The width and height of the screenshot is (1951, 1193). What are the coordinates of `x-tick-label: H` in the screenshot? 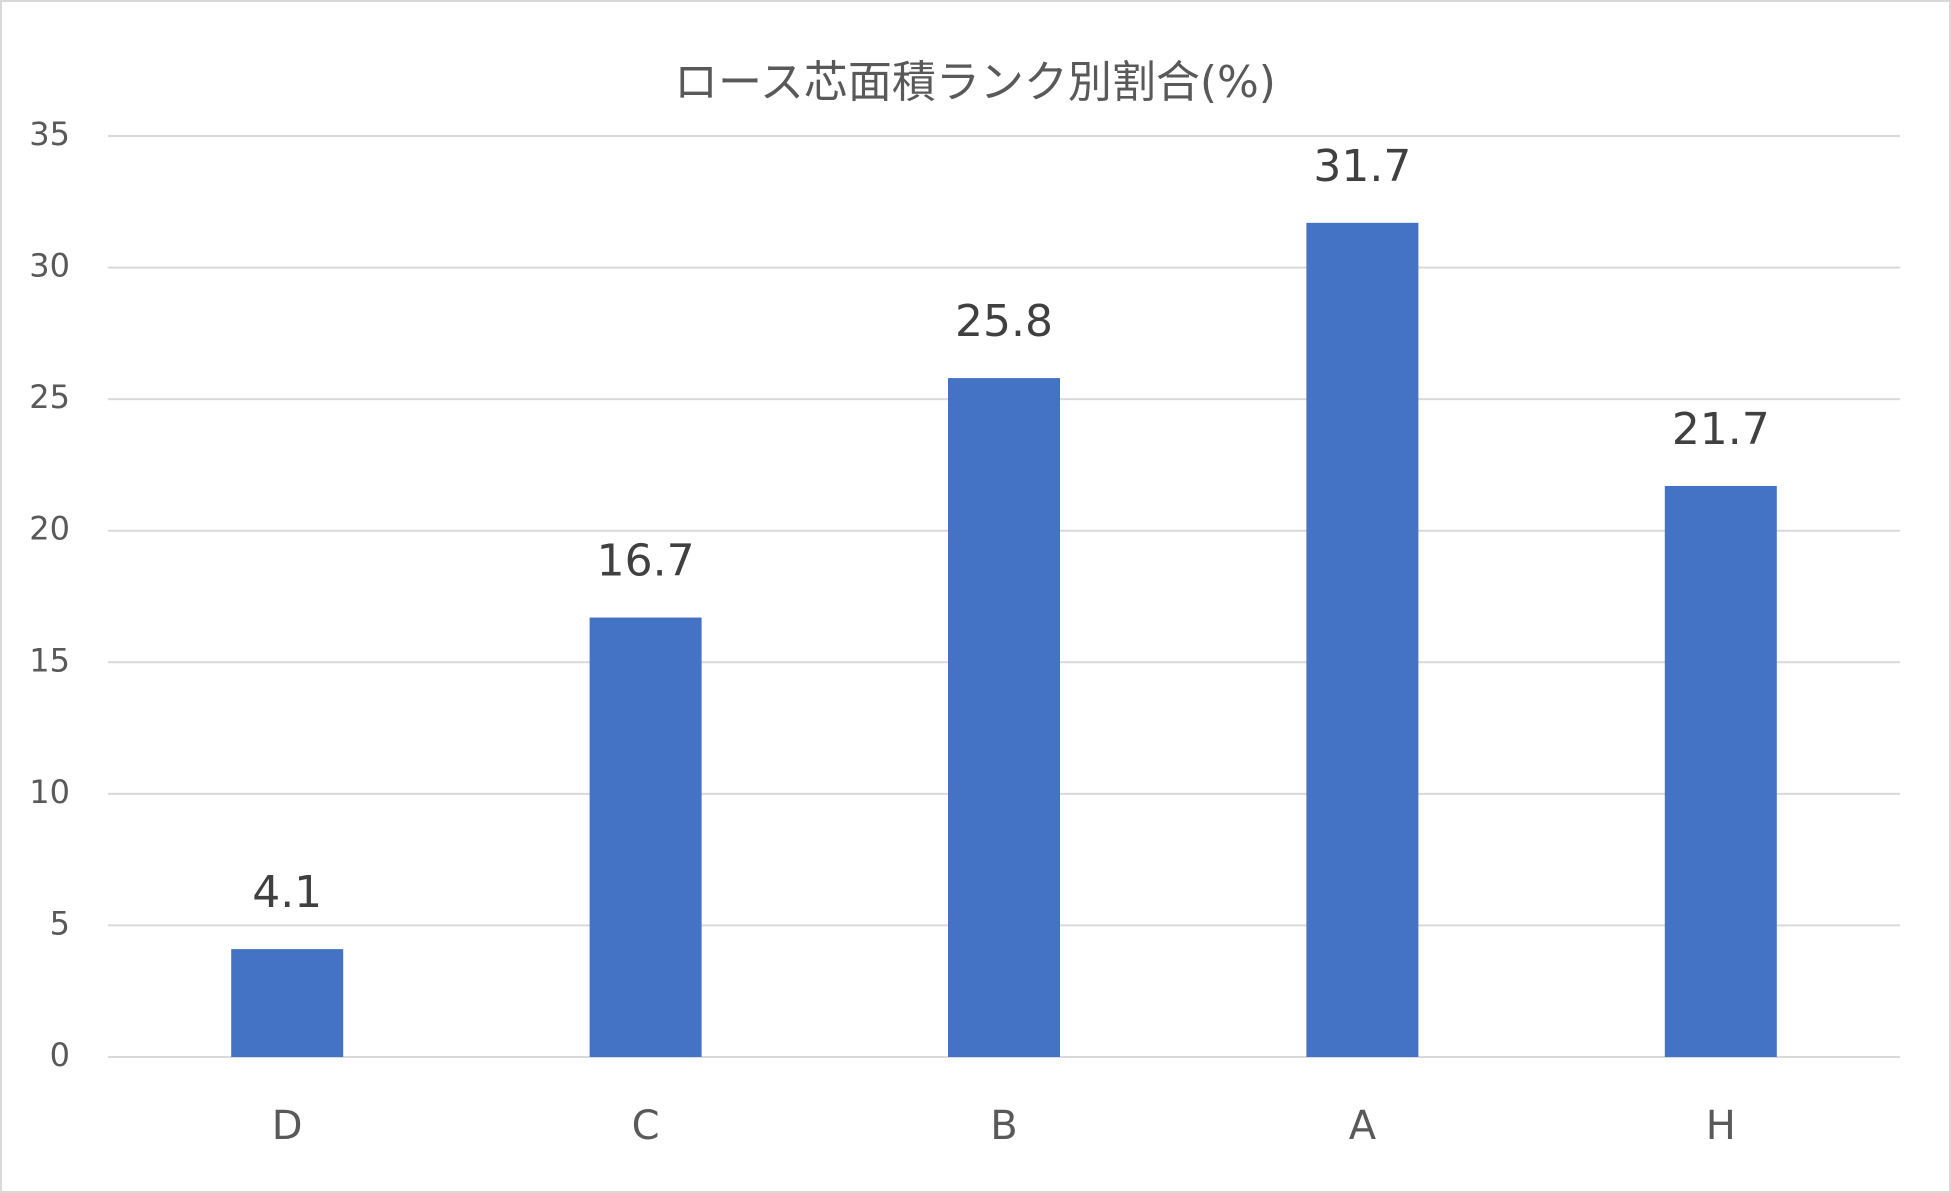 It's located at (1721, 1126).